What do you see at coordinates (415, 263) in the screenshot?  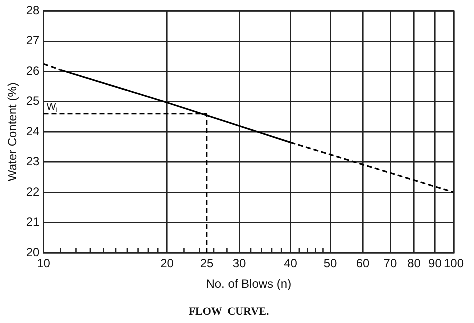 I see `x-tick-label: 80` at bounding box center [415, 263].